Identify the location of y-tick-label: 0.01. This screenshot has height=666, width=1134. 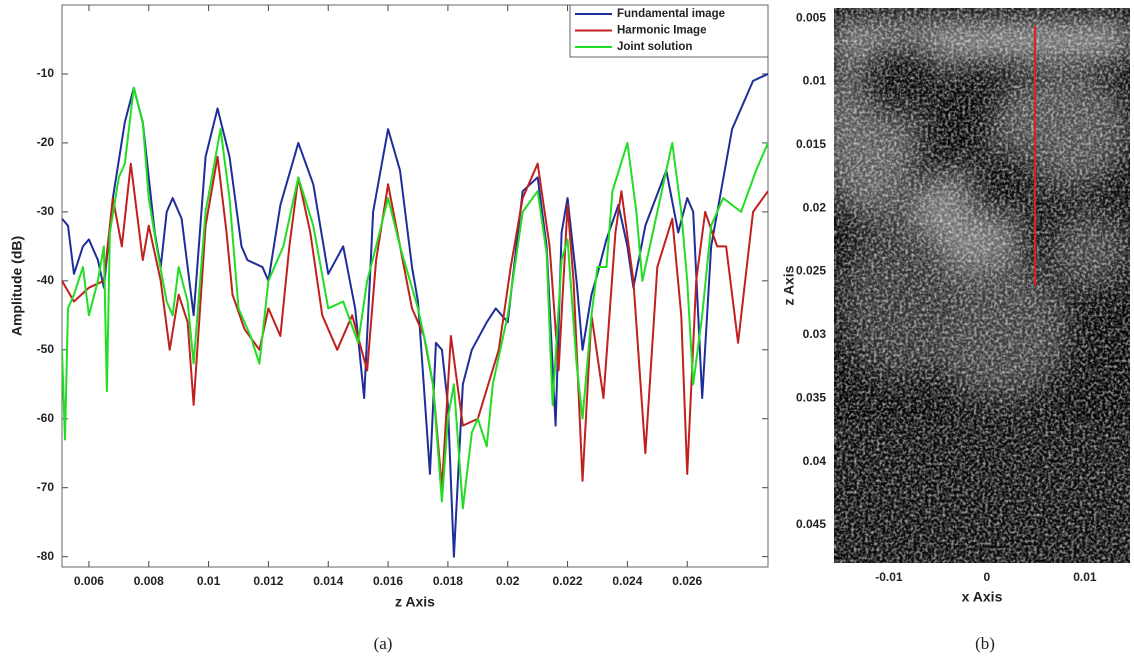
(815, 81).